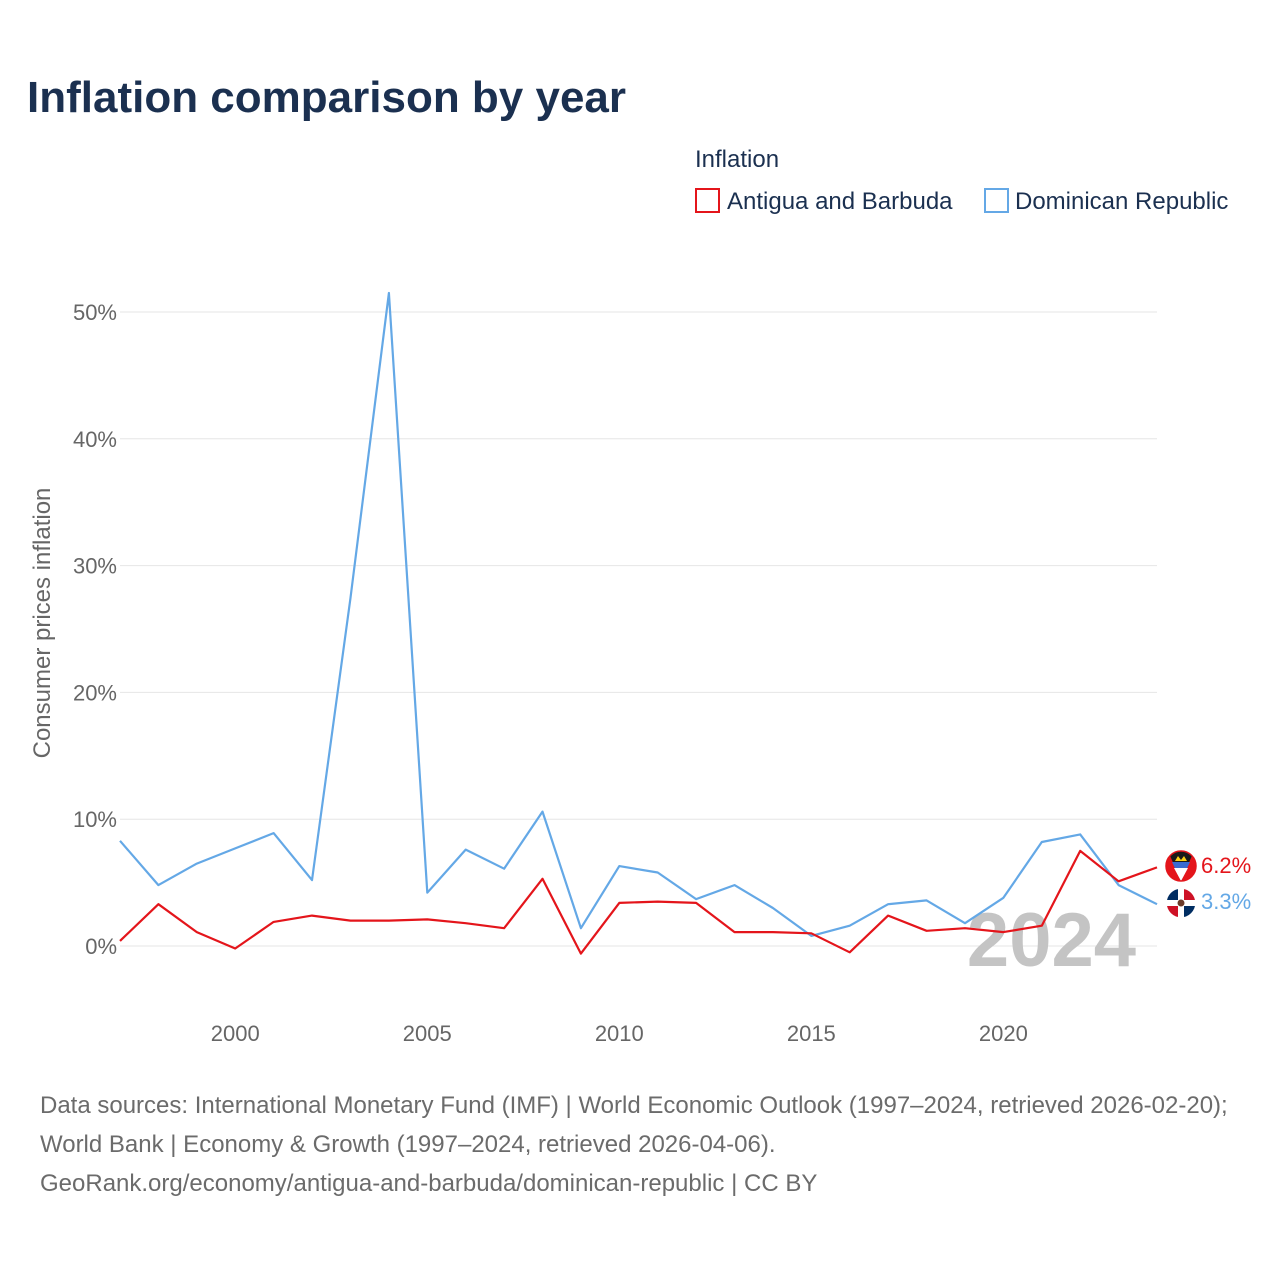 This screenshot has height=1280, width=1280. I want to click on y-tick-label: 30%, so click(95, 566).